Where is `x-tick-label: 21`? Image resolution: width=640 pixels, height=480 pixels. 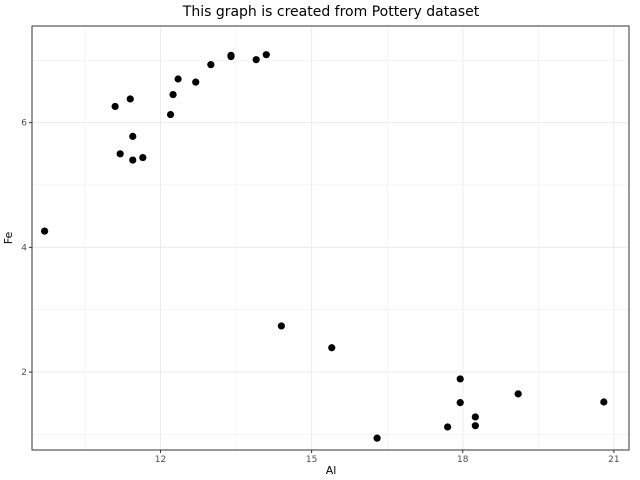 x-tick-label: 21 is located at coordinates (613, 460).